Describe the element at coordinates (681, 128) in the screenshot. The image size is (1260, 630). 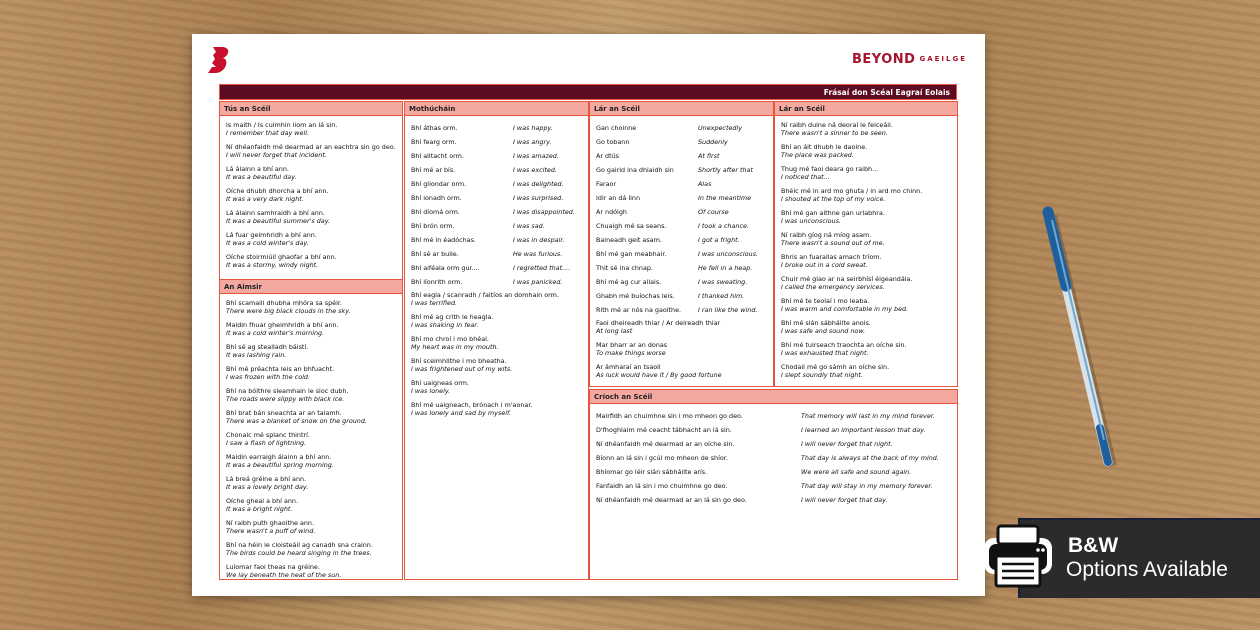
I see `phrase-row: Gan choinne Unexpectedly` at that location.